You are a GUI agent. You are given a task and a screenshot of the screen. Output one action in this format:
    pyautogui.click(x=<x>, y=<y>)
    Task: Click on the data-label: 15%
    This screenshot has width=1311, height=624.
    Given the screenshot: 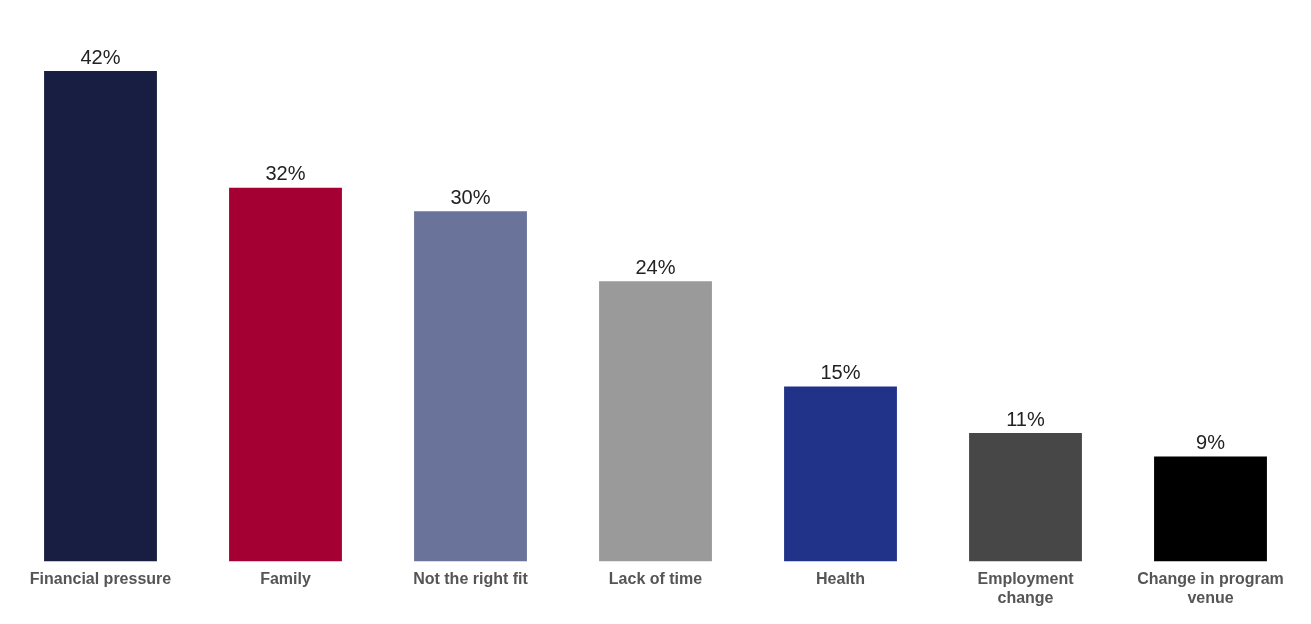 What is the action you would take?
    pyautogui.click(x=840, y=371)
    